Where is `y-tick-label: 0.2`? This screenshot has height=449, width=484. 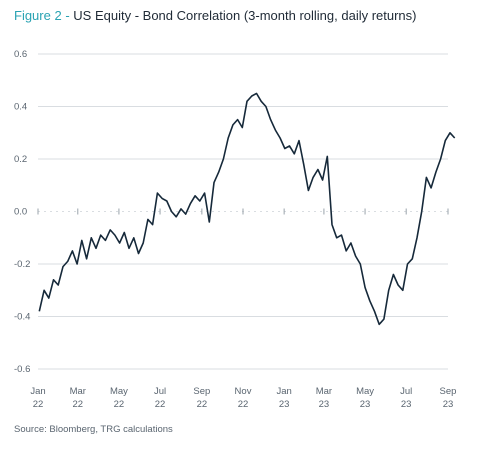
y-tick-label: 0.2 is located at coordinates (20, 159).